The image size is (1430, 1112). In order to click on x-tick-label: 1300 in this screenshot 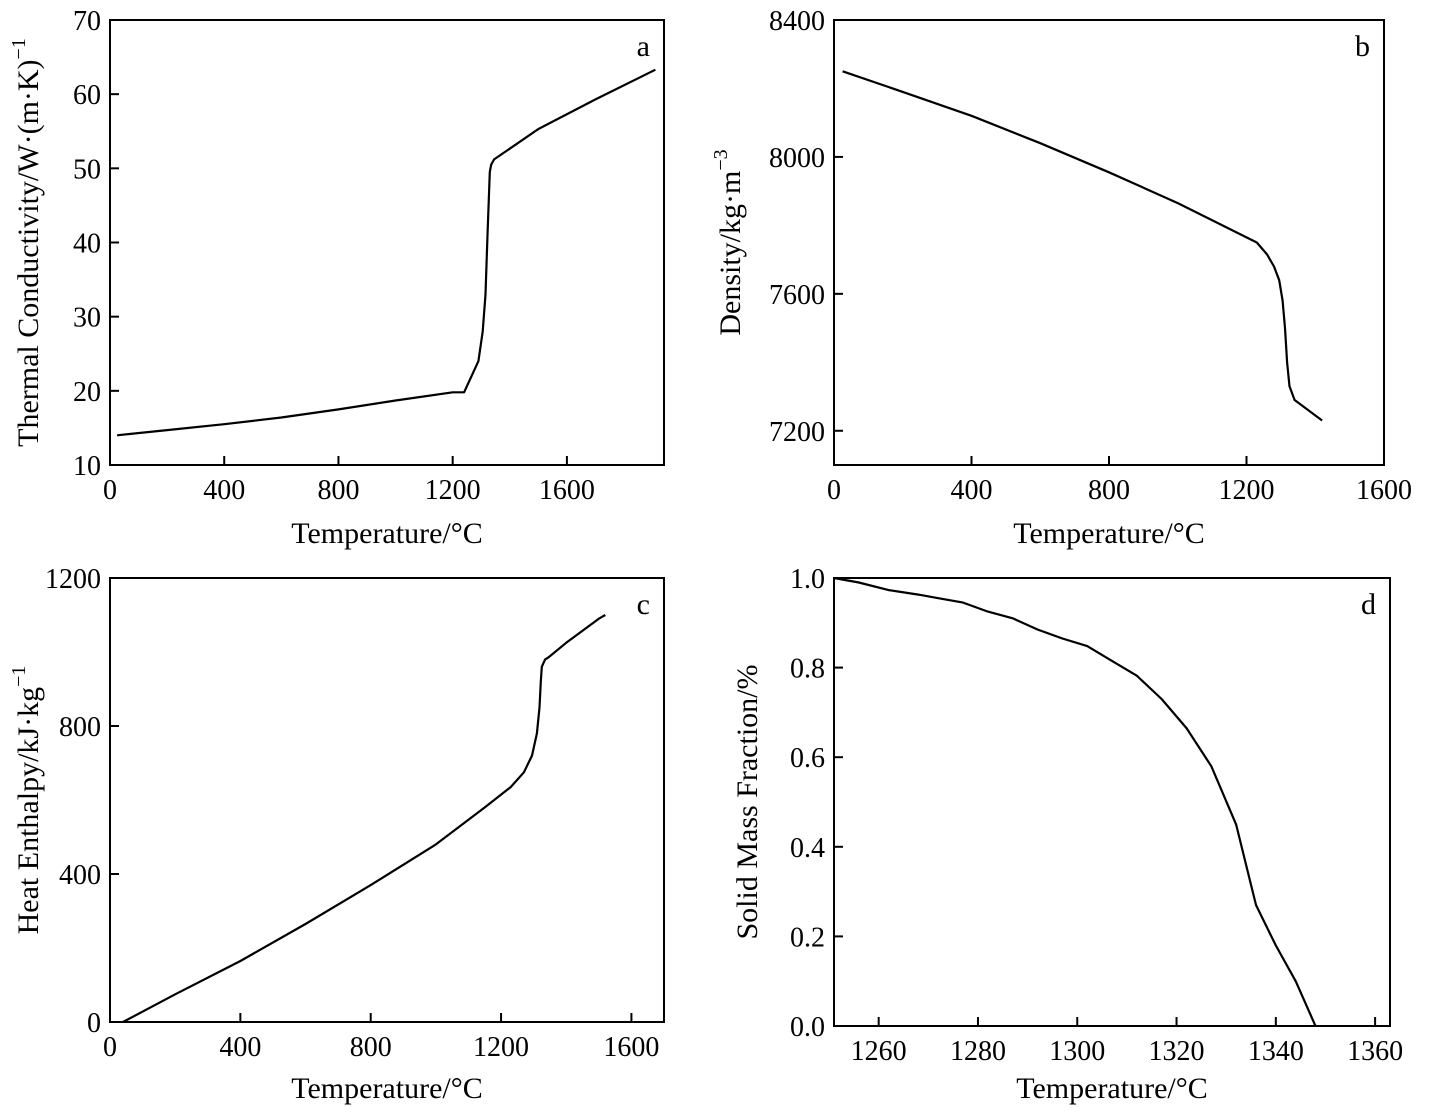, I will do `click(1077, 1051)`.